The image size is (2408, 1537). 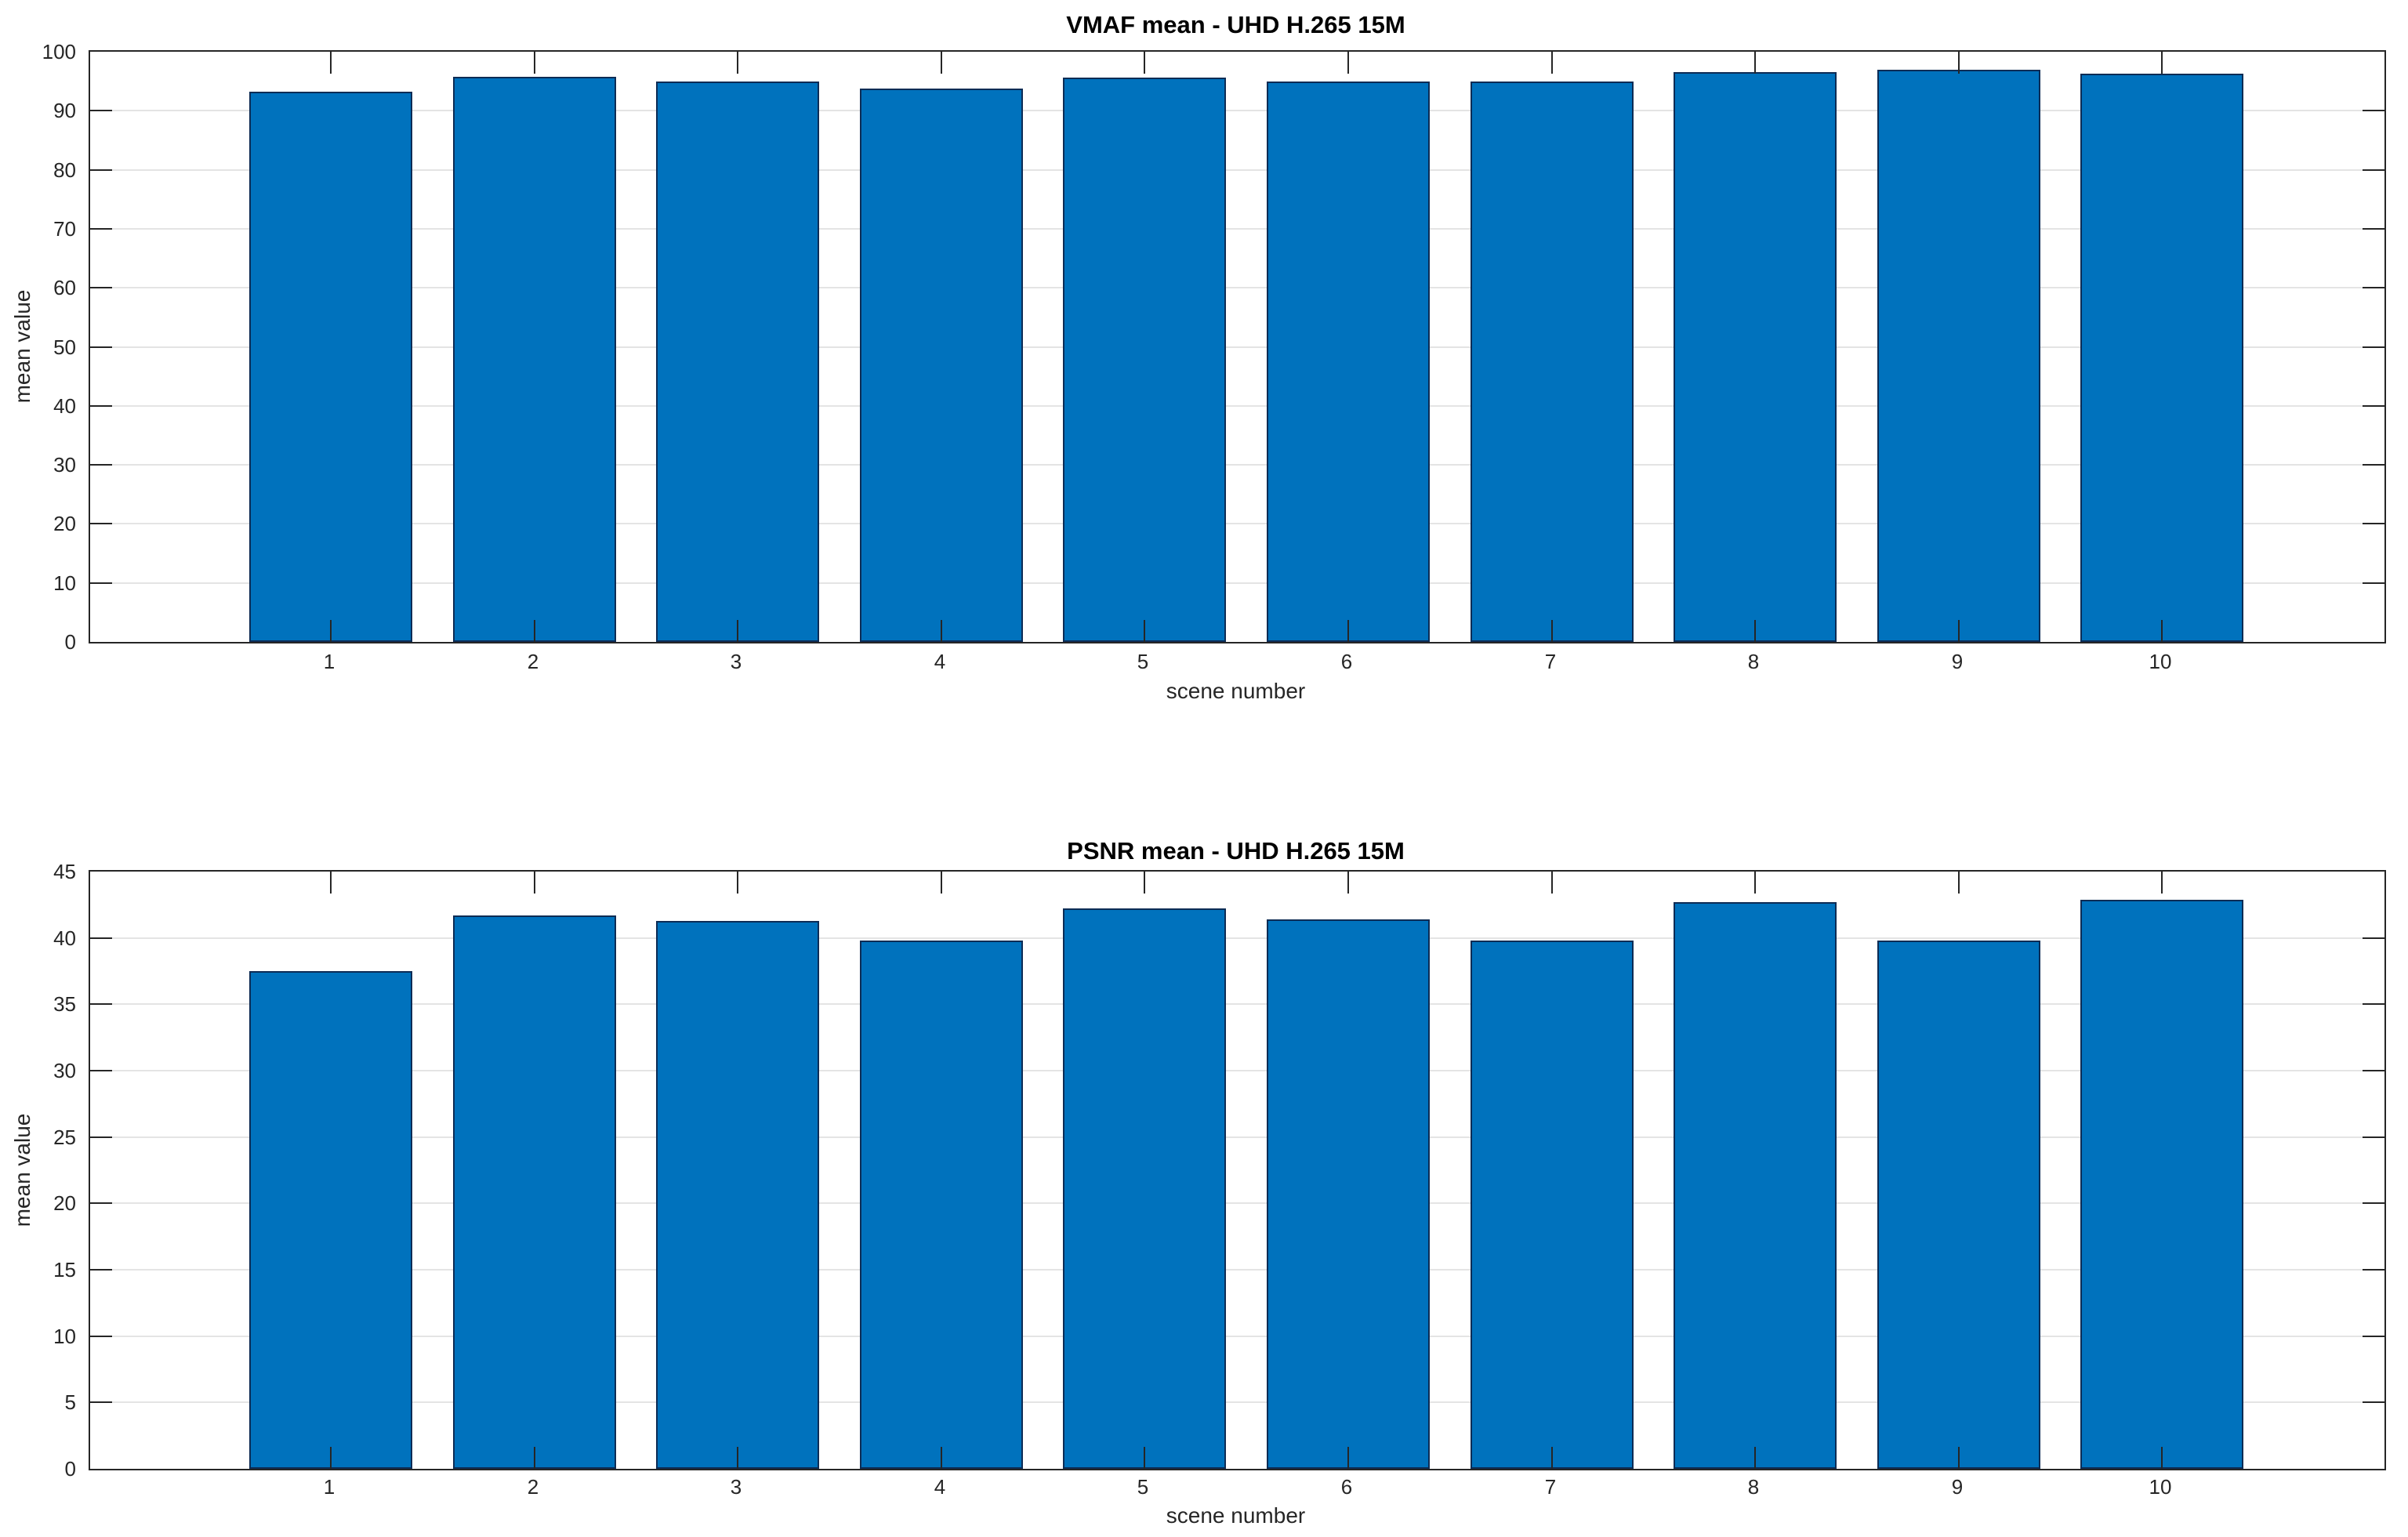 I want to click on y-tick-label: 60, so click(x=64, y=288).